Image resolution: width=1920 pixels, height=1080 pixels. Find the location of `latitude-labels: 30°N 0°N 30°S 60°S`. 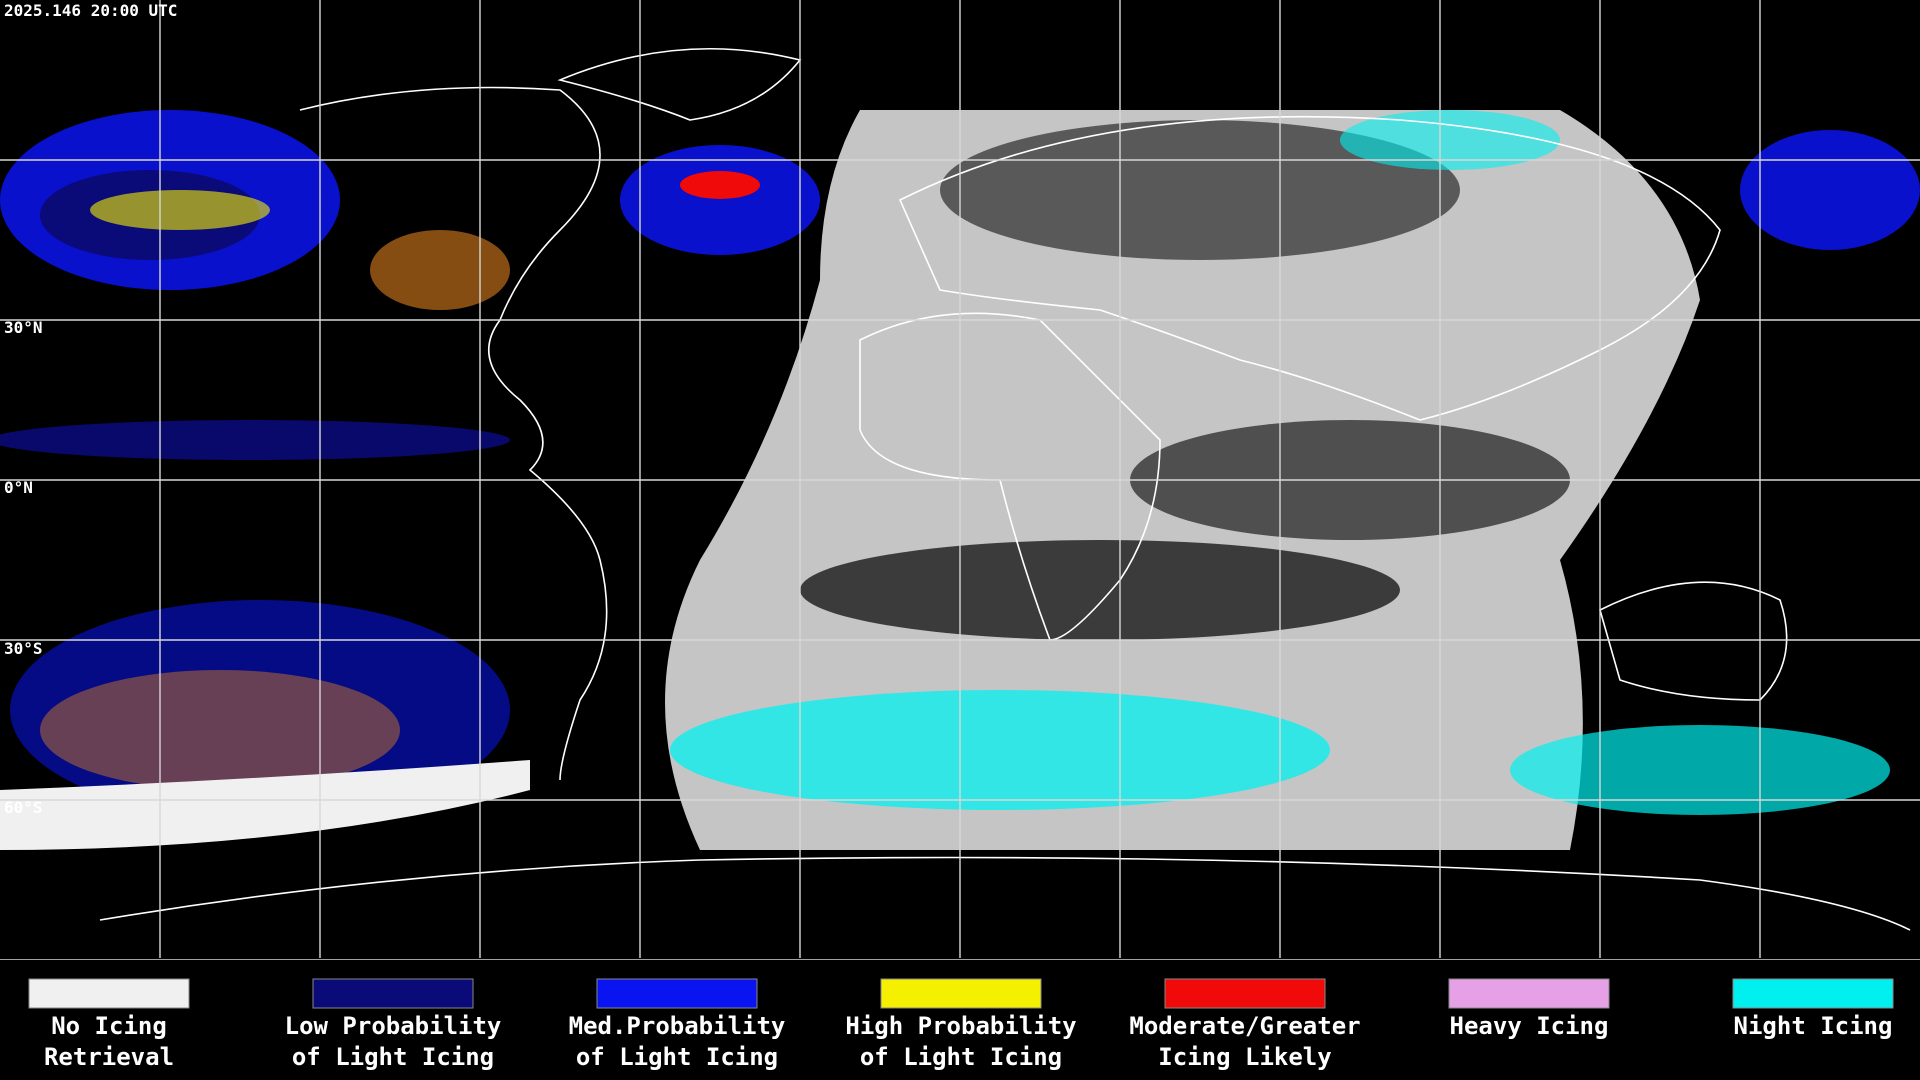

latitude-labels: 30°N 0°N 30°S 60°S is located at coordinates (23, 567).